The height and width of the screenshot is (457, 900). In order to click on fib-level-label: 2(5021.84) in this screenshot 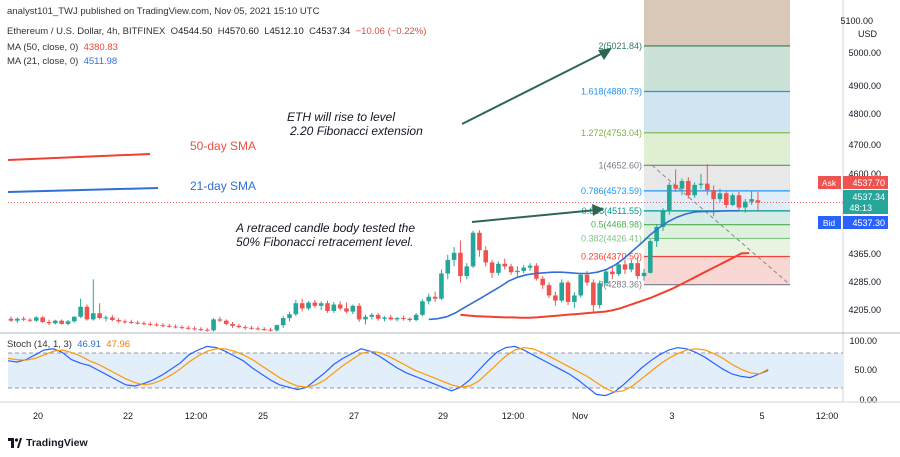, I will do `click(620, 46)`.